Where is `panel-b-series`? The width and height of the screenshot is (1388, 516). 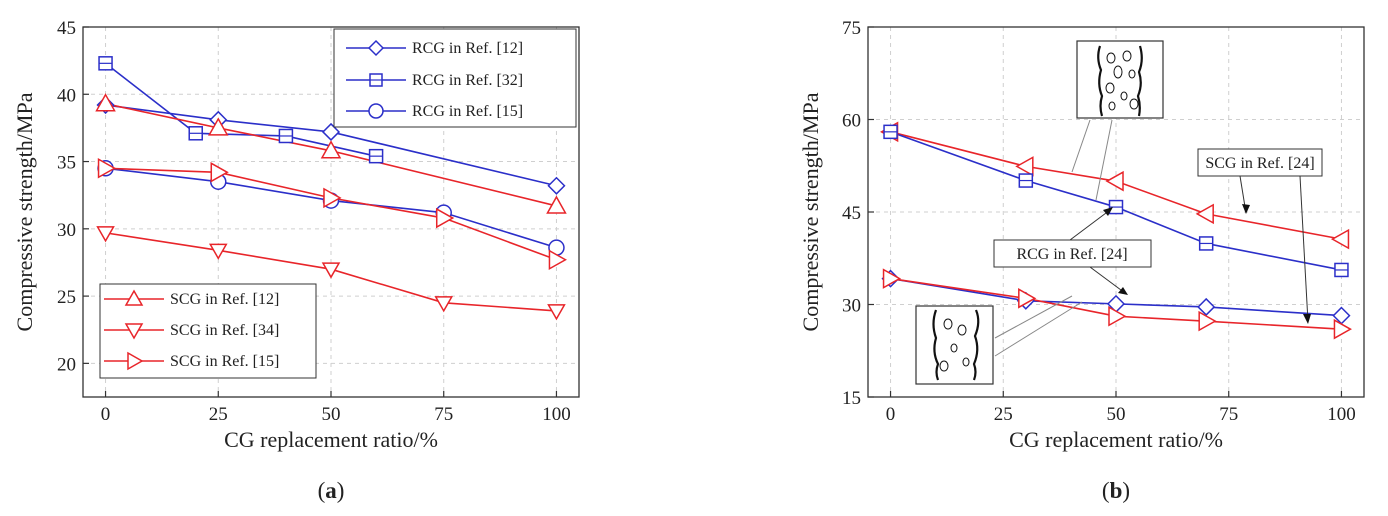
panel-b-series is located at coordinates (1116, 230).